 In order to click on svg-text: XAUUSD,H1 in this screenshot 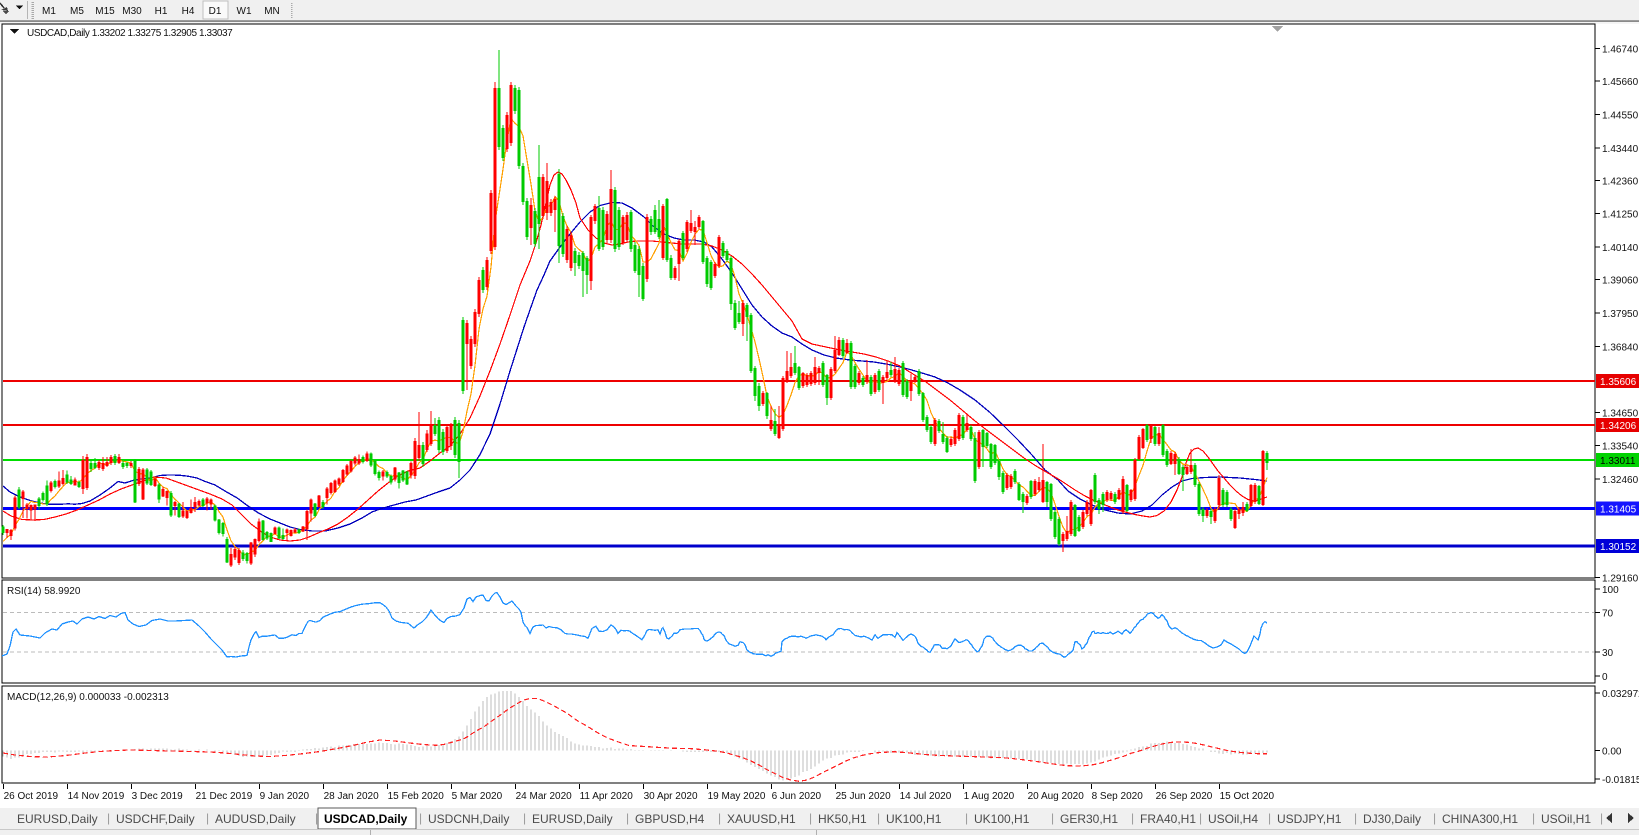, I will do `click(761, 819)`.